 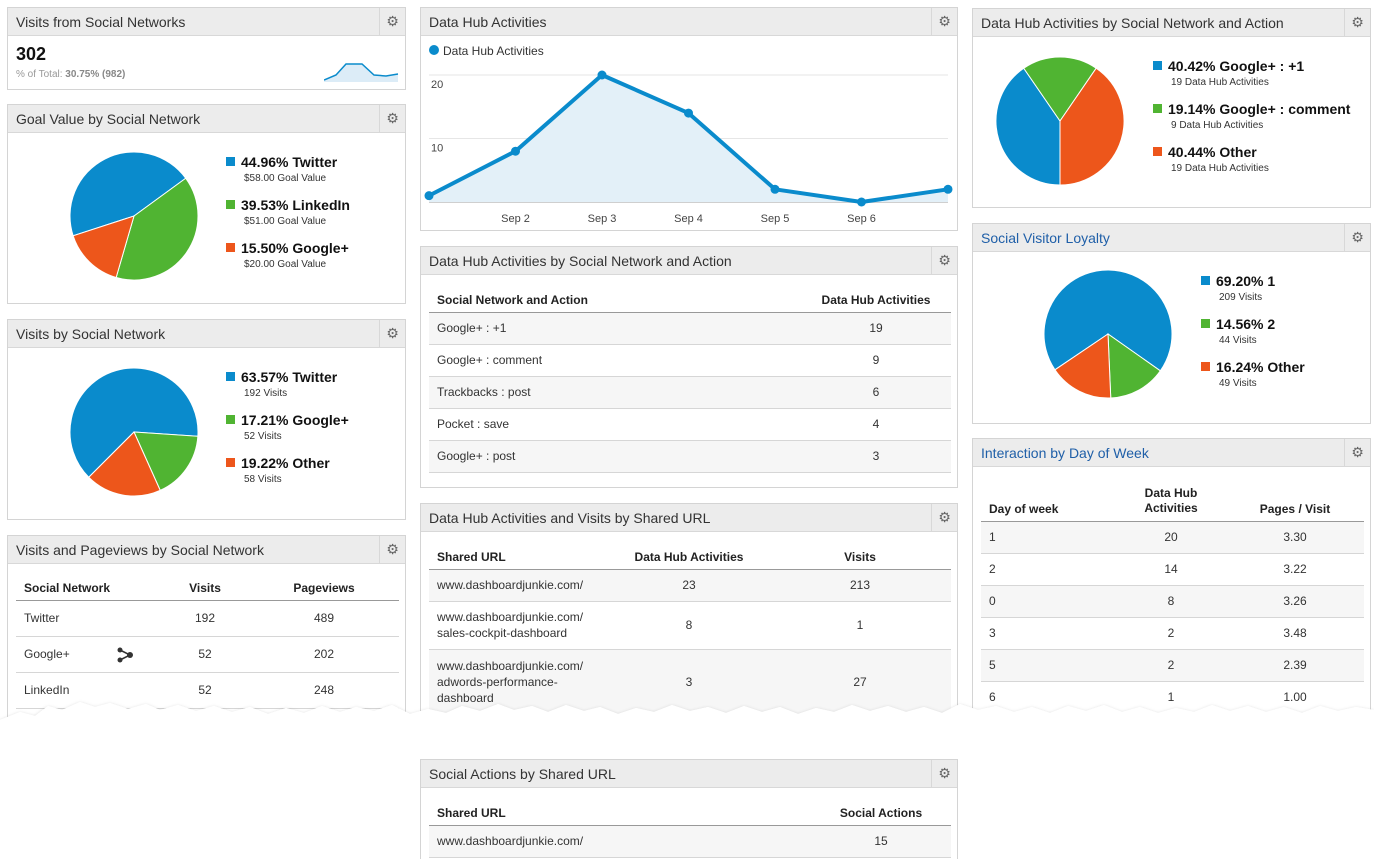 I want to click on actions-cell: 15, so click(x=881, y=841).